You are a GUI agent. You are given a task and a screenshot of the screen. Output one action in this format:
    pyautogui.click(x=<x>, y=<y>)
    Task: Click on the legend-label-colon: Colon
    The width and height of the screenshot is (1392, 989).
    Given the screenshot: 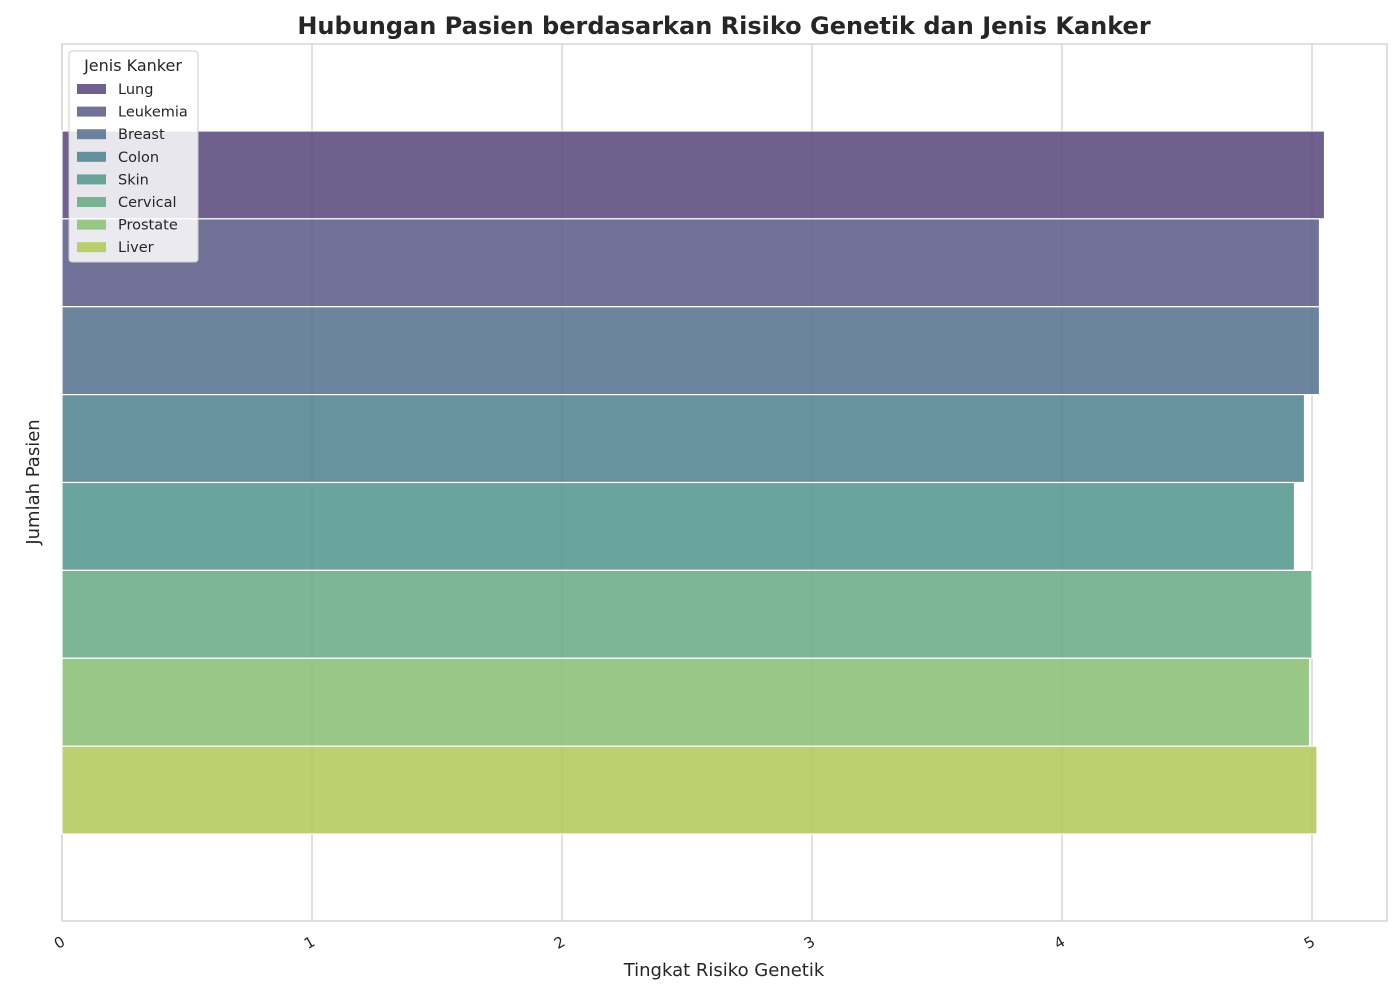 What is the action you would take?
    pyautogui.click(x=138, y=158)
    